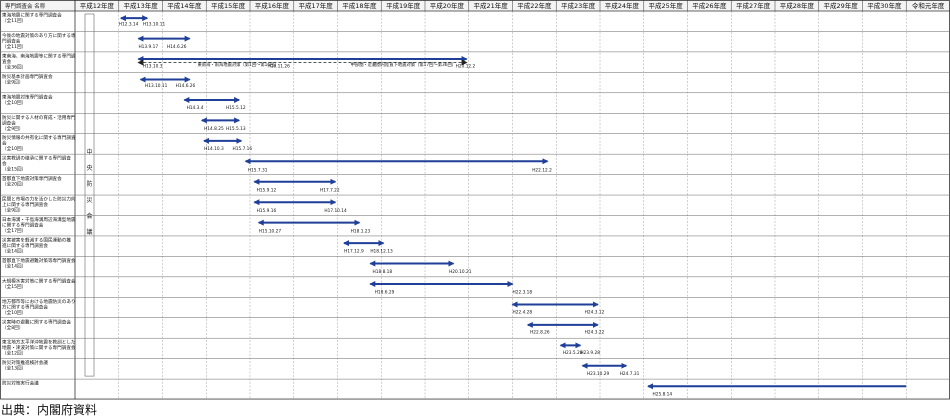 This screenshot has height=418, width=950. I want to click on year-header: 平成27年度, so click(753, 5).